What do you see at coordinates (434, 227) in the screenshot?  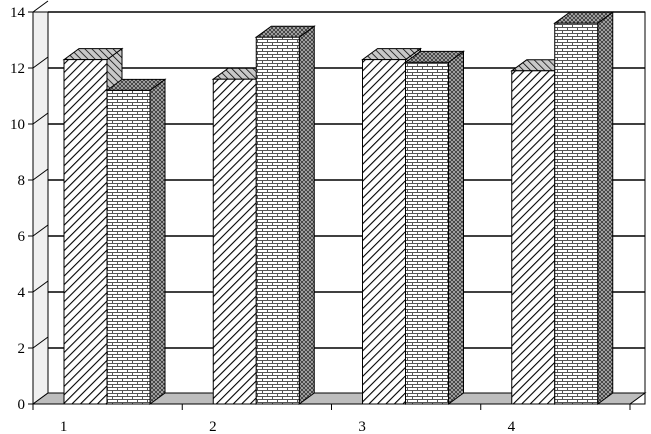 I see `bar-series2-cat3` at bounding box center [434, 227].